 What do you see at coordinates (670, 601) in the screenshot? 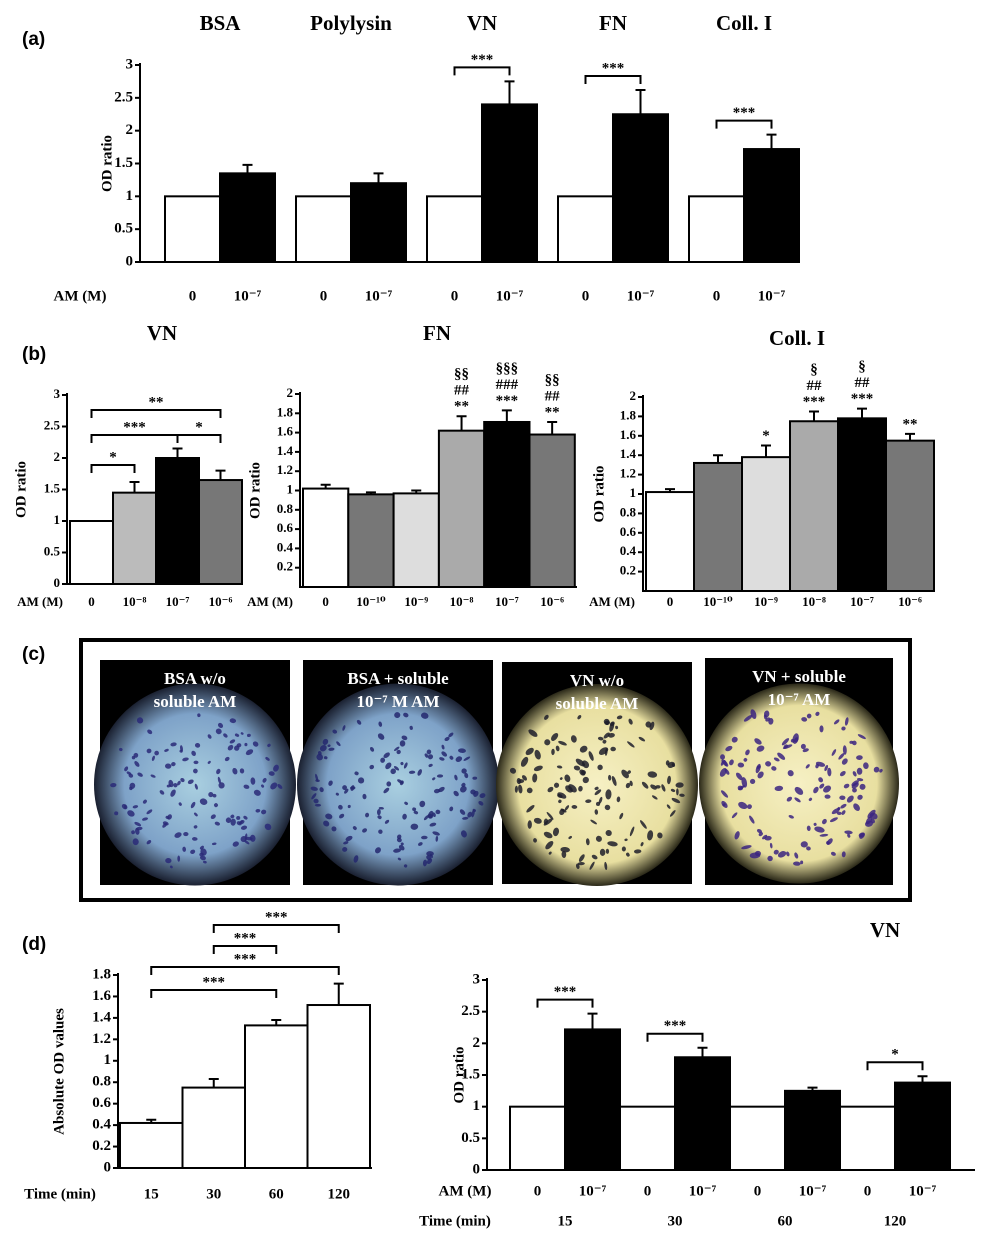
I see `x-tick-label: 0` at bounding box center [670, 601].